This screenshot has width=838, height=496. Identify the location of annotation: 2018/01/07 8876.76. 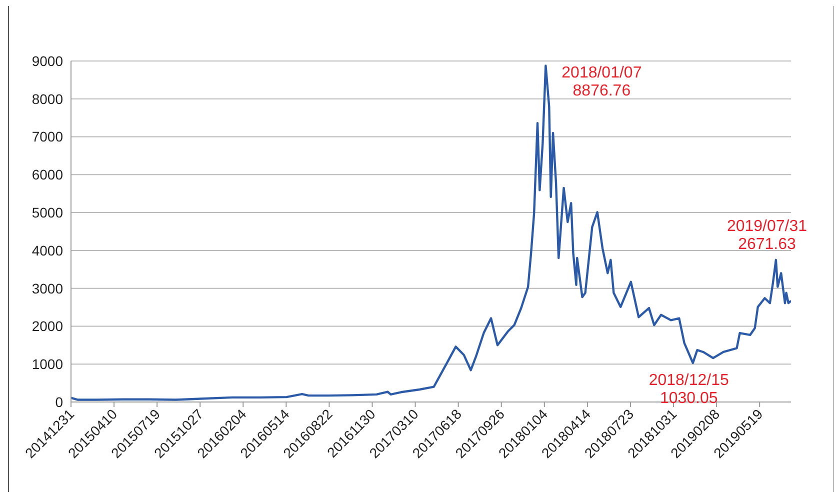
(602, 82).